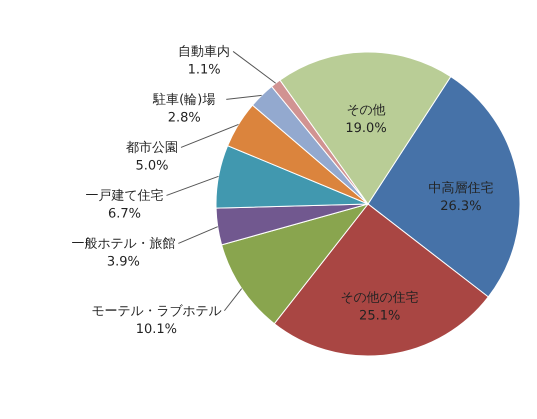 The height and width of the screenshot is (419, 537). Describe the element at coordinates (123, 244) in the screenshot. I see `slice-label: 一般ホテル・旅館` at that location.